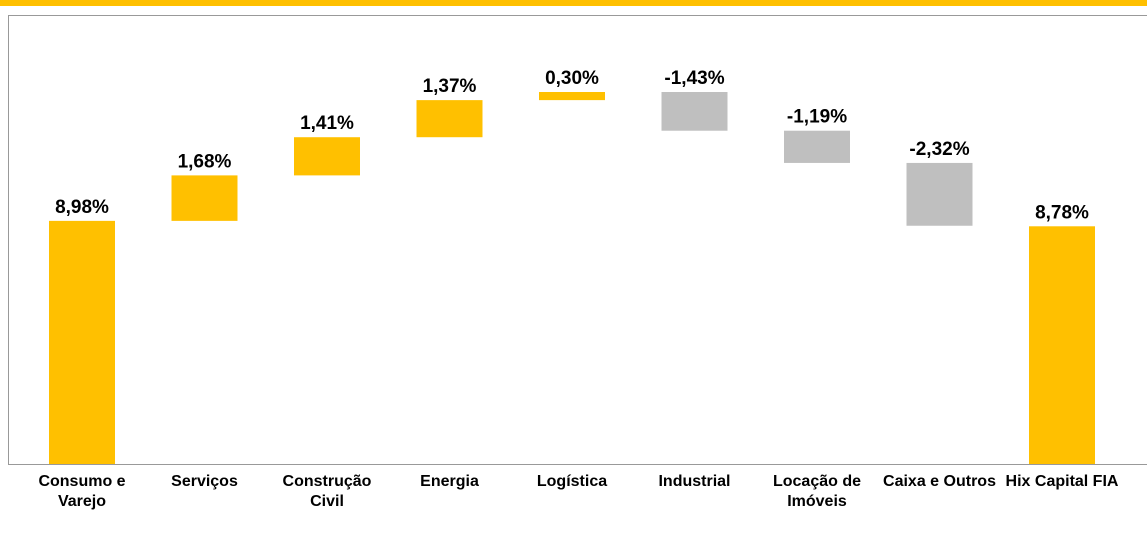  I want to click on top-bar, so click(573, 3).